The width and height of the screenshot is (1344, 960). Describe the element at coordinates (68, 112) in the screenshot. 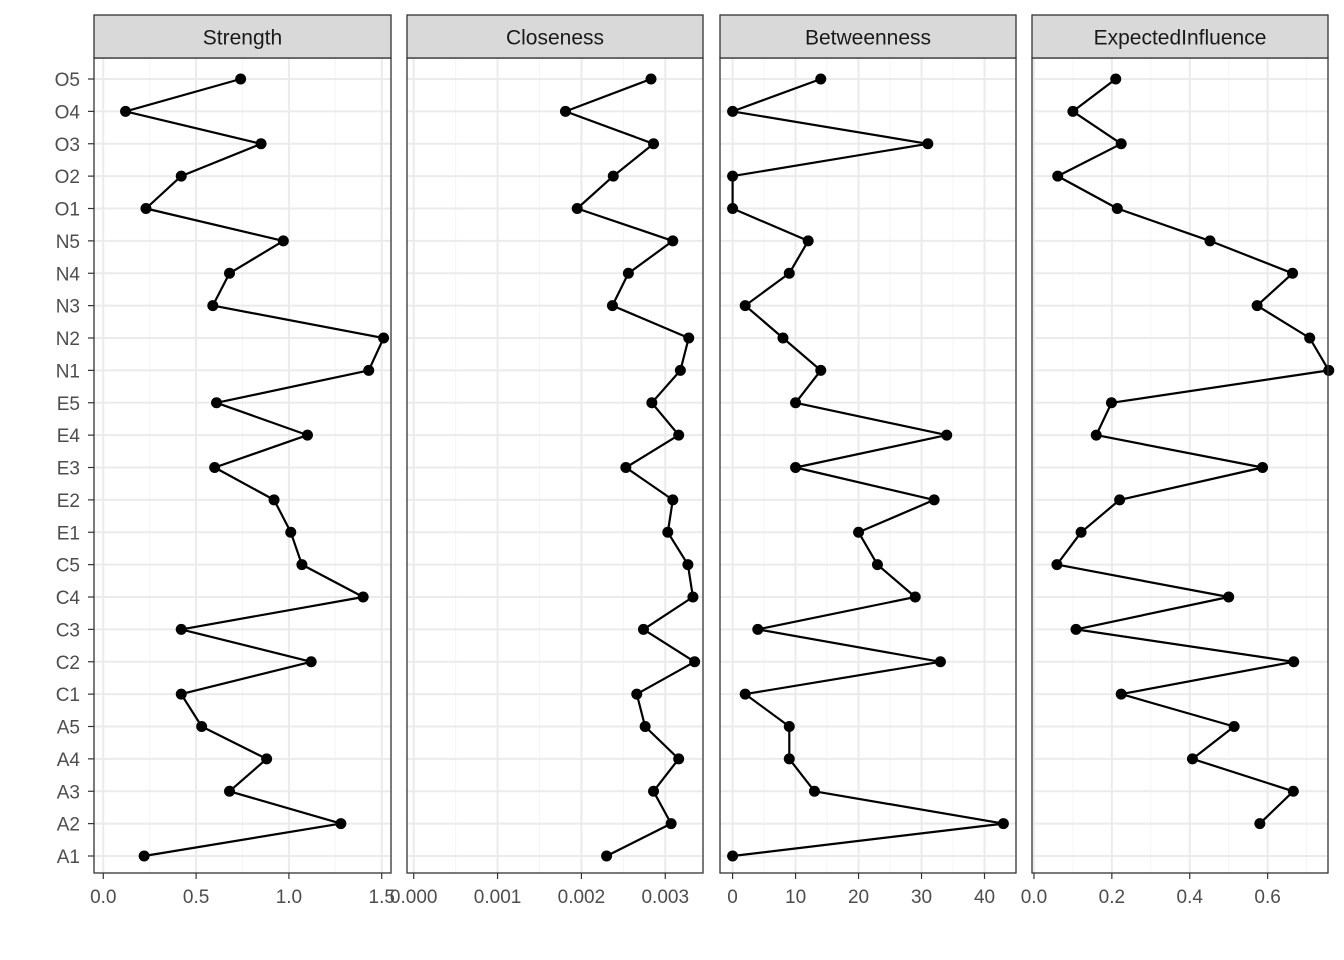

I see `y-tick-label: O4` at that location.